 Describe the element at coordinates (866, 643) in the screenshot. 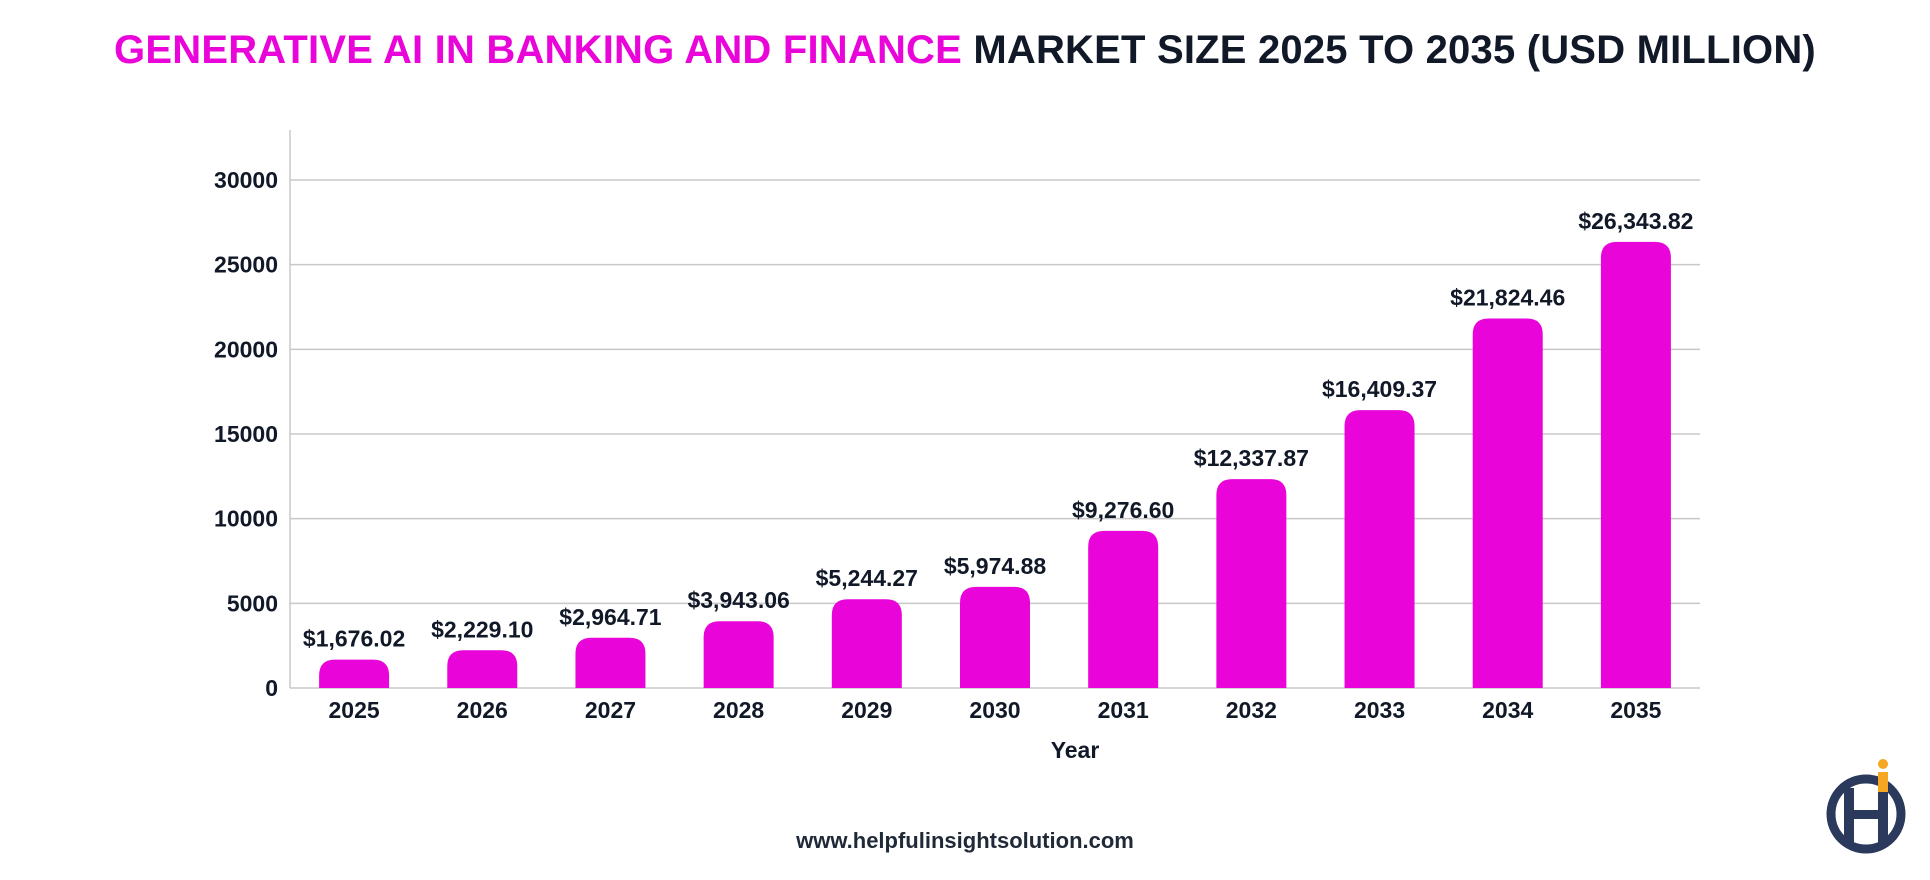

I see `bar-2029` at that location.